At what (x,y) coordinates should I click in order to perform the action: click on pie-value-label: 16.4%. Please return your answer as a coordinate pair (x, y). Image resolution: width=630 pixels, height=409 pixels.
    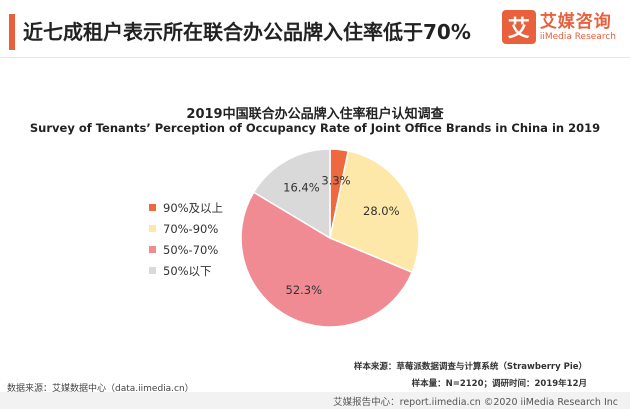
    Looking at the image, I should click on (301, 188).